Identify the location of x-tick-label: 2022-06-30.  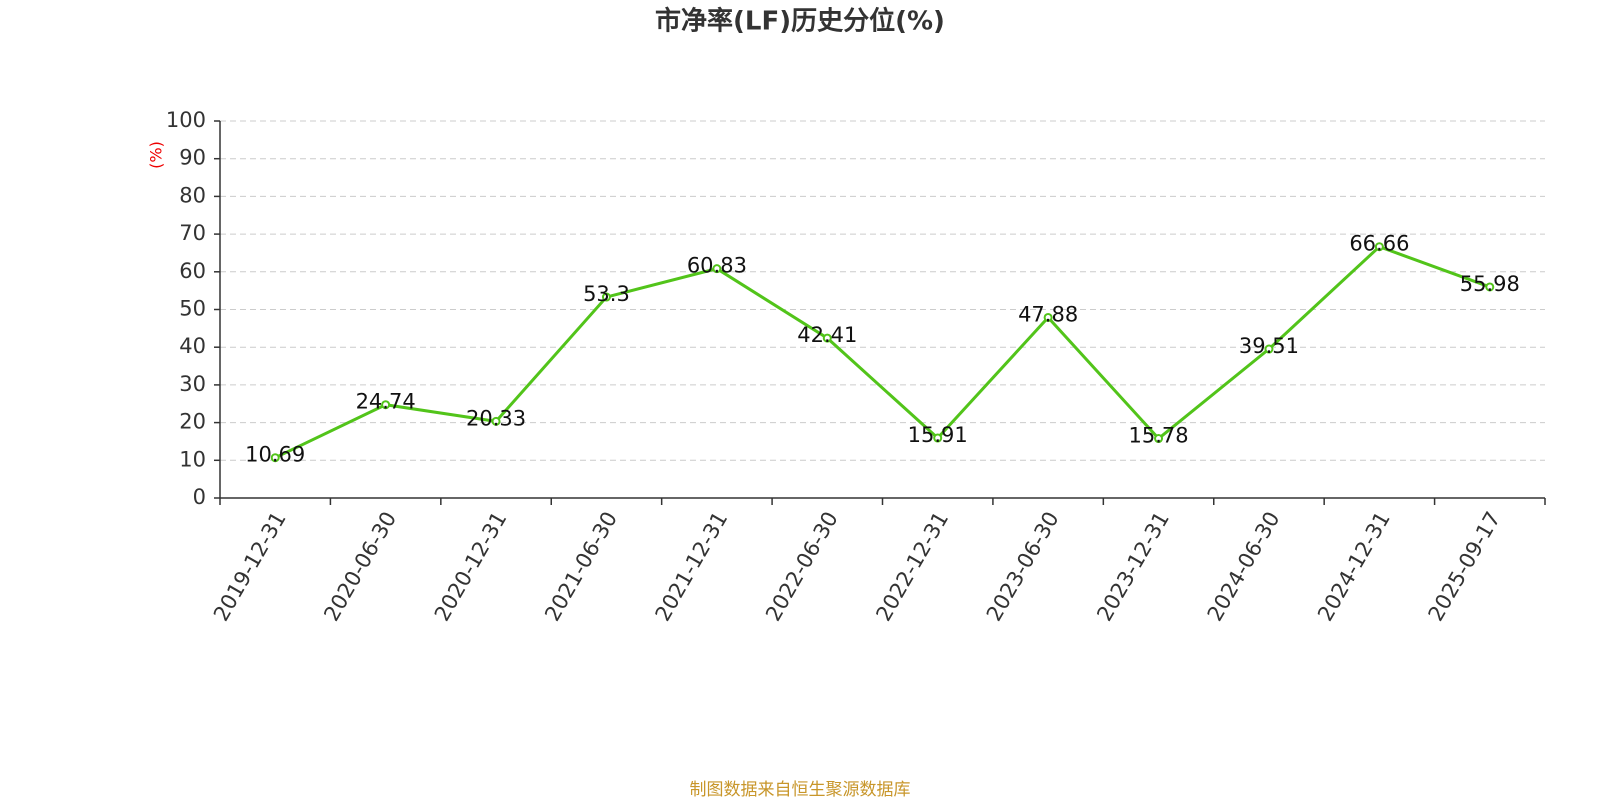
(802, 567).